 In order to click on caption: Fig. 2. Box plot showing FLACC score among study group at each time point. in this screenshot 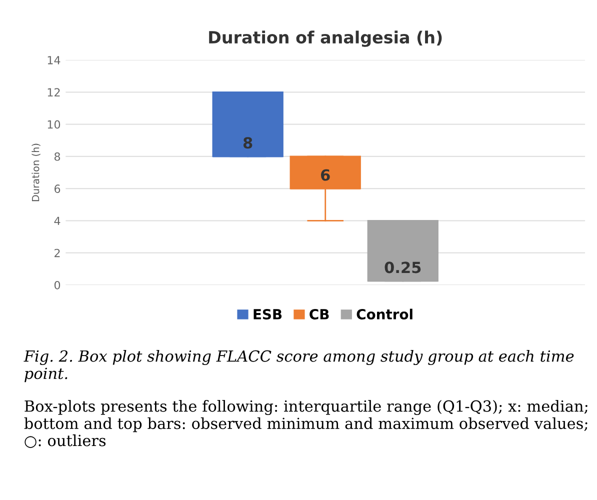, I will do `click(299, 366)`.